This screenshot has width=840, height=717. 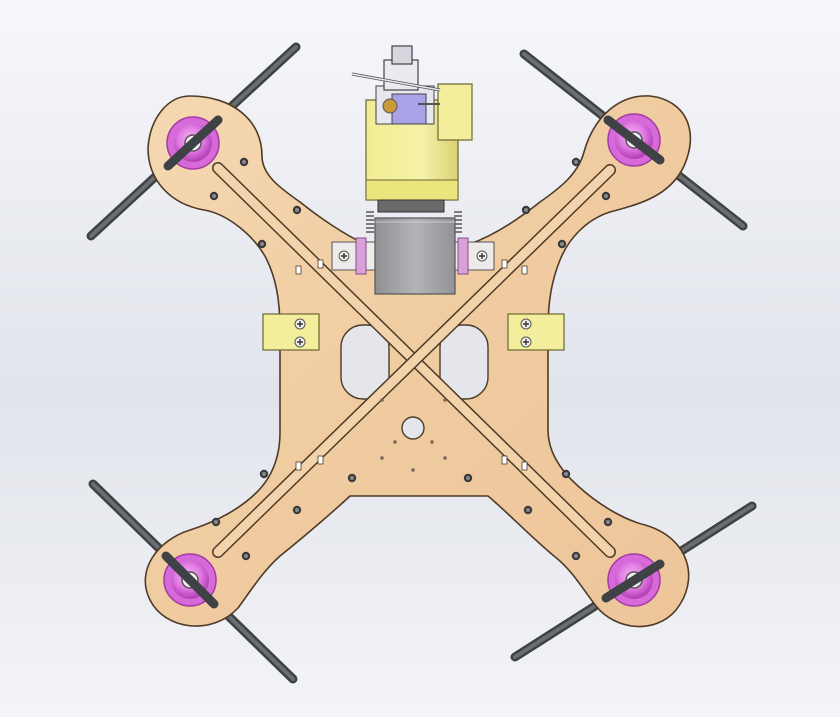 I want to click on servo-gimbal-mount, so click(x=412, y=129).